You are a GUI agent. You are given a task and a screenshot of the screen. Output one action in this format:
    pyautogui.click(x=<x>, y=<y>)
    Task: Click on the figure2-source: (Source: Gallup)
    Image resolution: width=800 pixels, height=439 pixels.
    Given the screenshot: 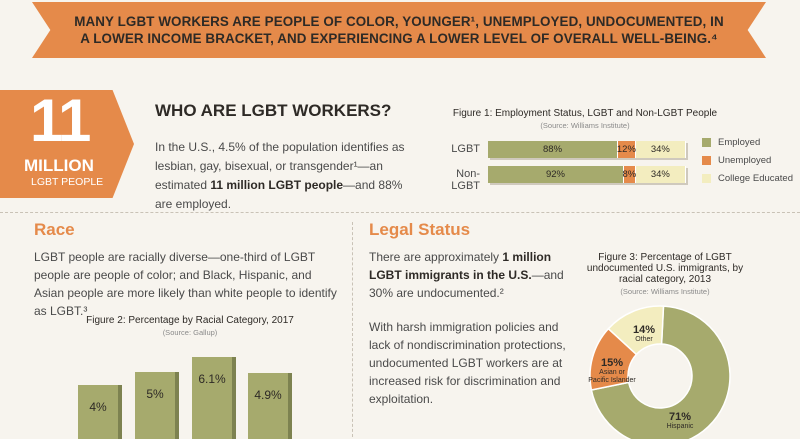 What is the action you would take?
    pyautogui.click(x=190, y=332)
    